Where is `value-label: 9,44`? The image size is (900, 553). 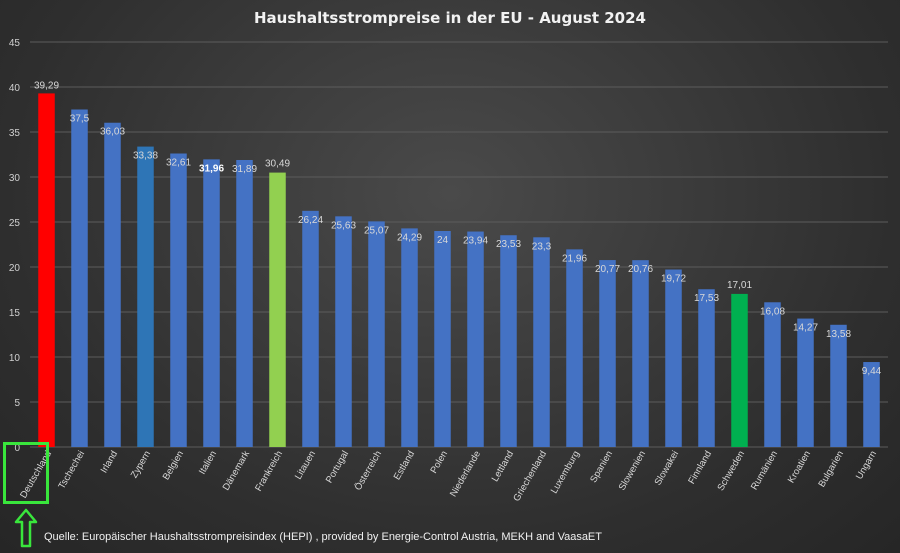 value-label: 9,44 is located at coordinates (872, 371).